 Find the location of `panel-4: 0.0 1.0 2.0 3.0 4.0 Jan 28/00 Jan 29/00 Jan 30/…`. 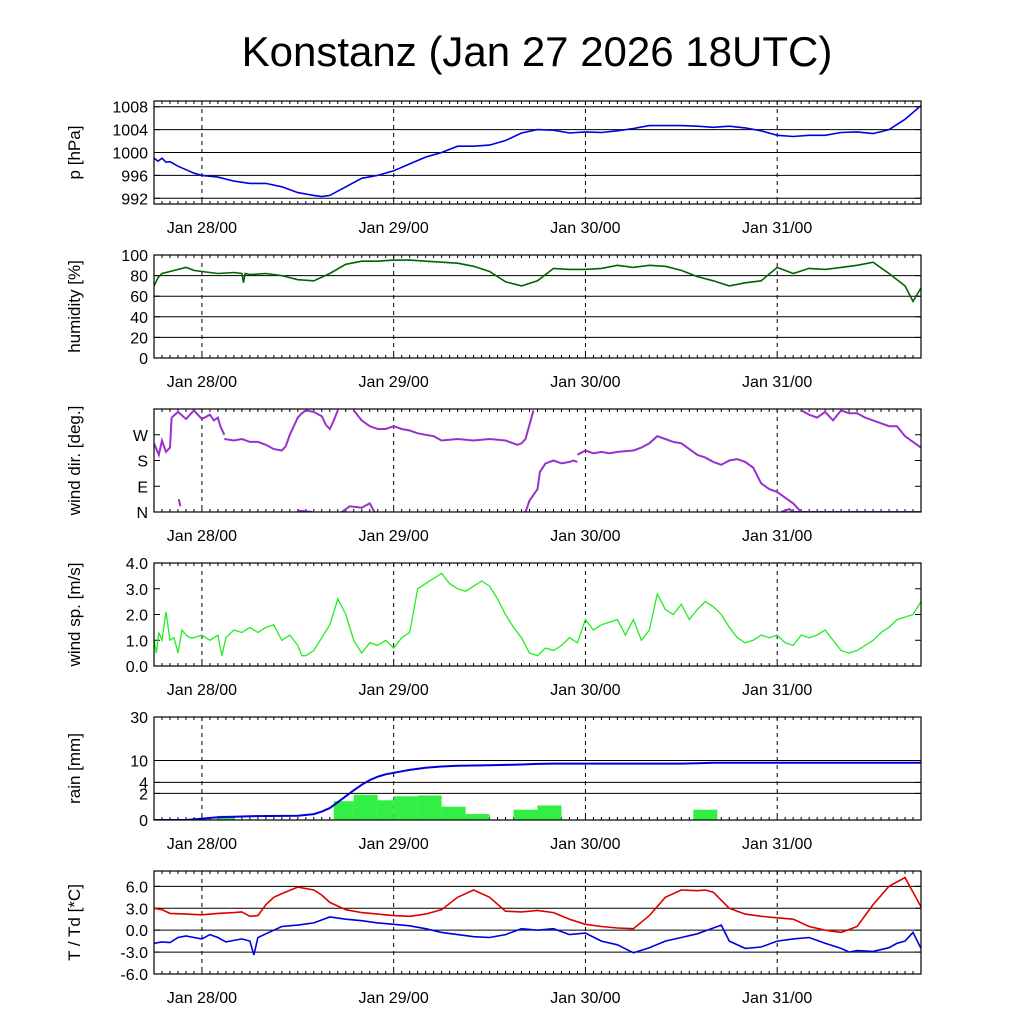

panel-4: 0.0 1.0 2.0 3.0 4.0 Jan 28/00 Jan 29/00 Jan 30/… is located at coordinates (493, 627).